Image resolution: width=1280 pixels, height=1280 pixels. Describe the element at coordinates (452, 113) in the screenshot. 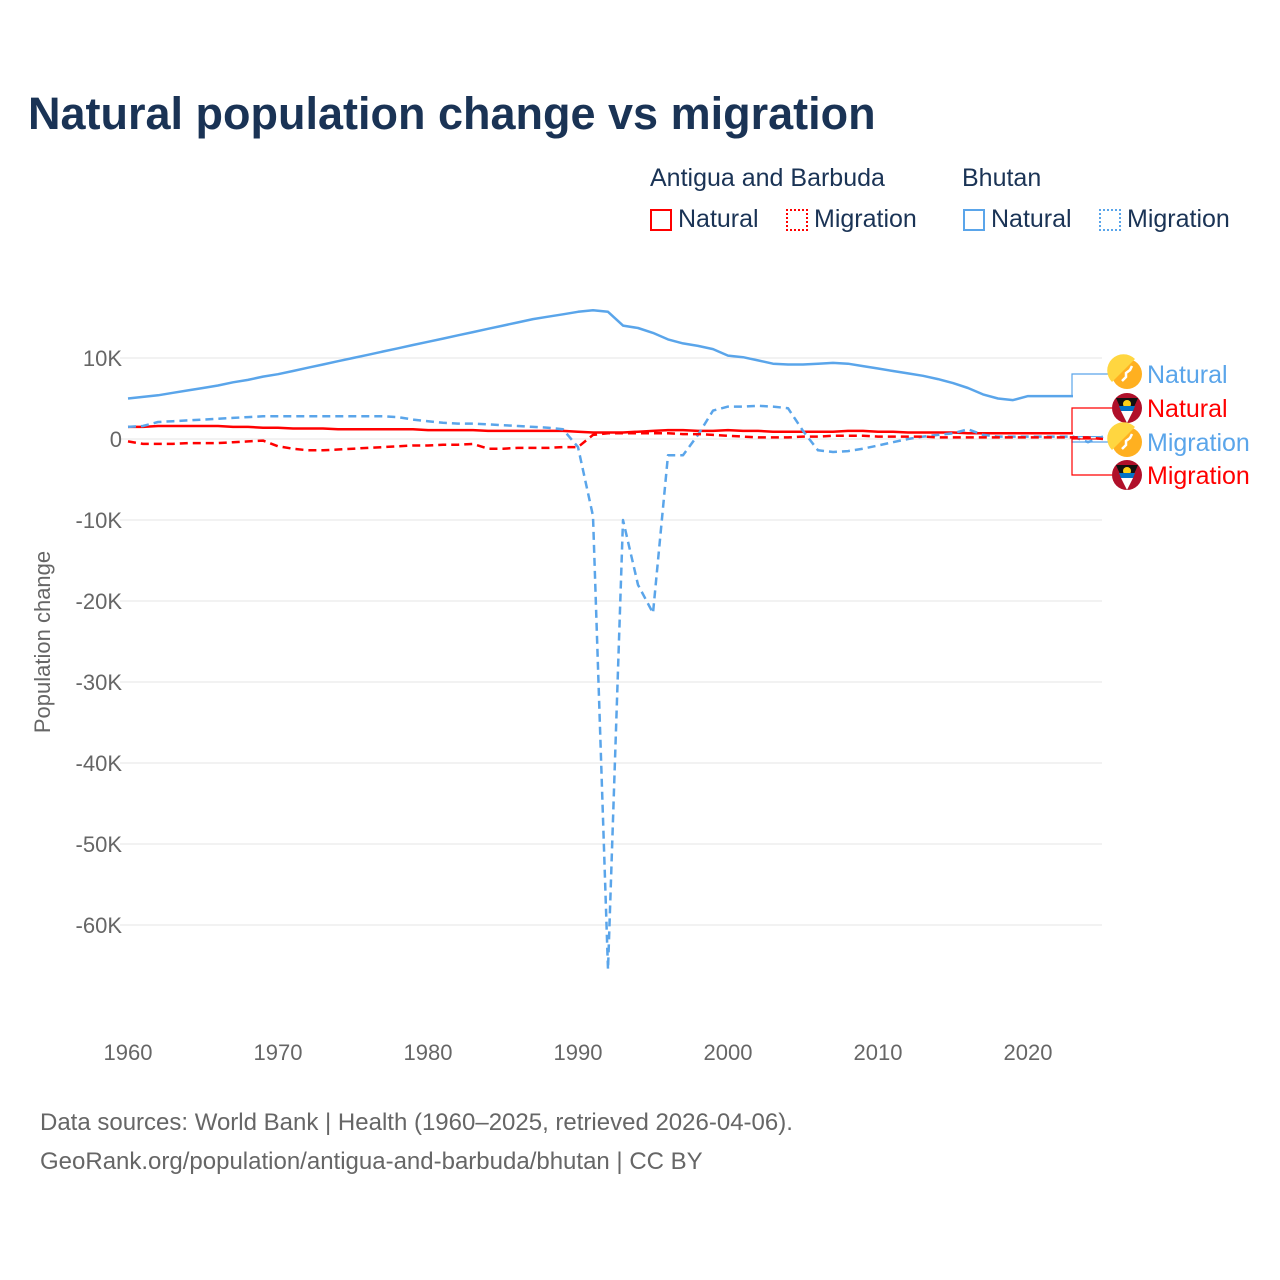

I see `chart-title: Natural population change vs migration` at that location.